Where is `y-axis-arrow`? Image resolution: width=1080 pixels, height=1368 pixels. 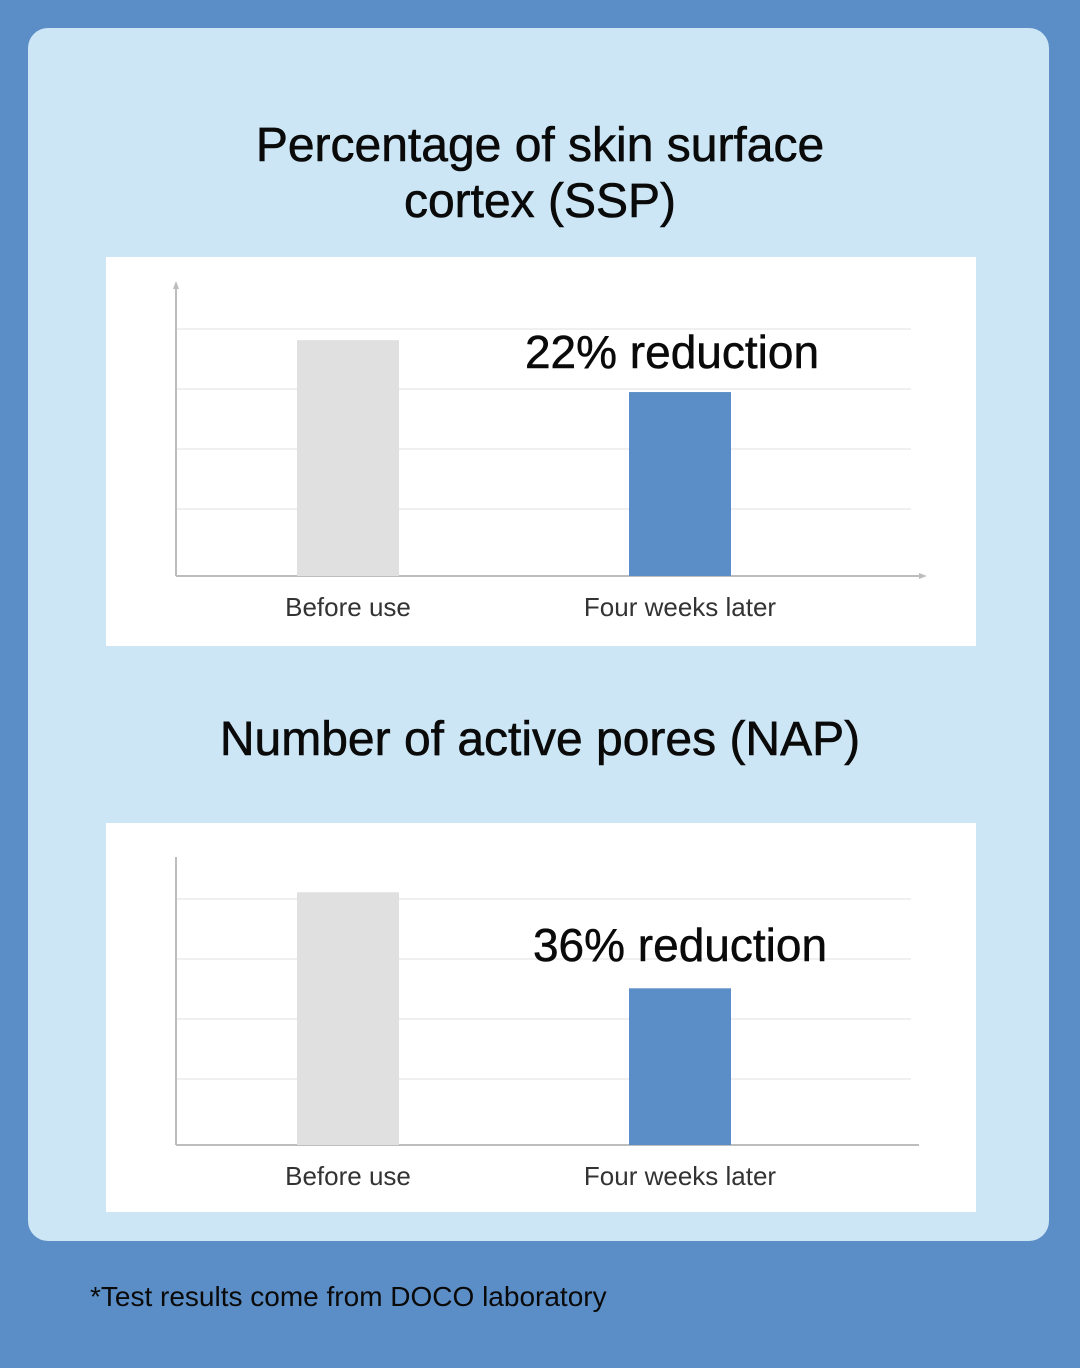 y-axis-arrow is located at coordinates (176, 285).